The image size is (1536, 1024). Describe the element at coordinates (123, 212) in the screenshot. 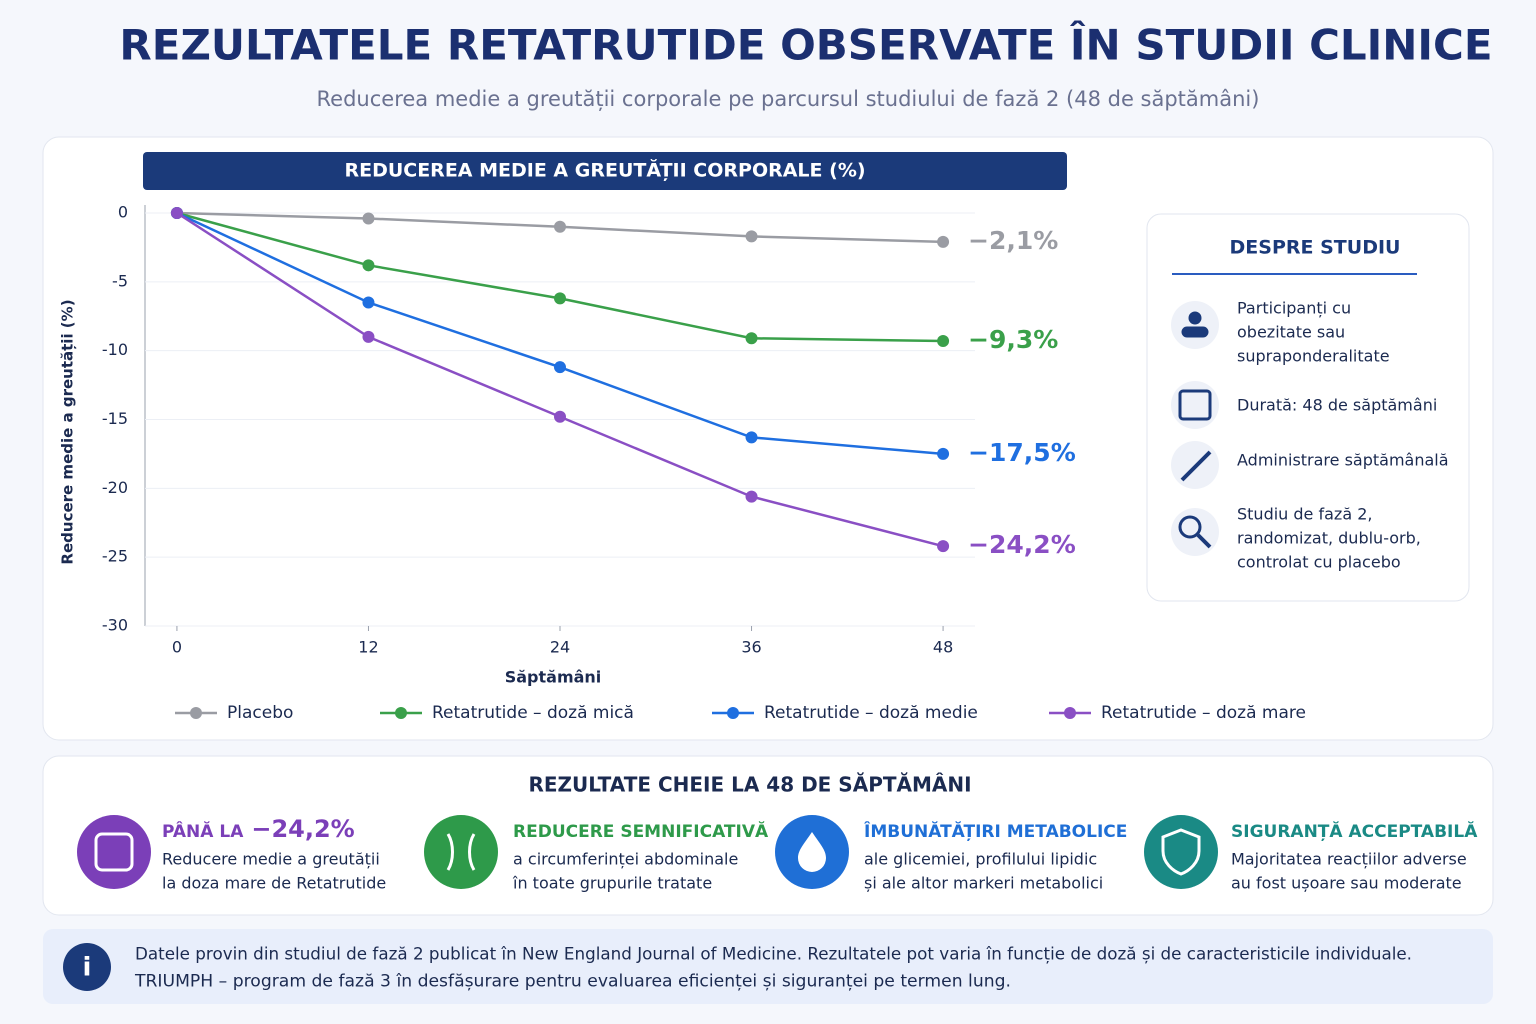

I see `y-tick-label: 0` at that location.